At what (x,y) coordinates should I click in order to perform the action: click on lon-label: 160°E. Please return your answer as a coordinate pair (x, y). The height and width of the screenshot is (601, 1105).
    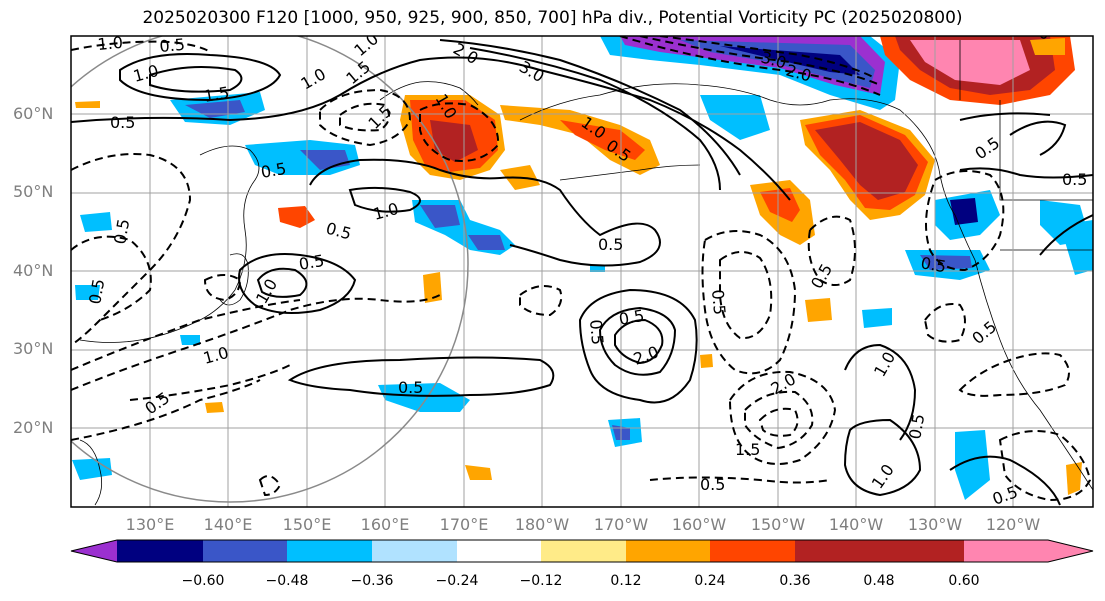
    Looking at the image, I should click on (385, 524).